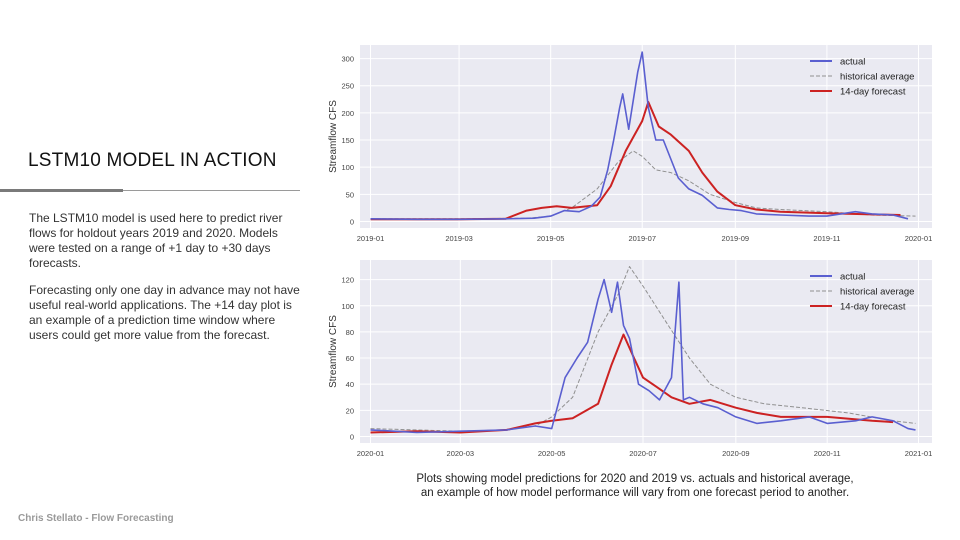  Describe the element at coordinates (61, 190) in the screenshot. I see `title-underline-accent` at that location.